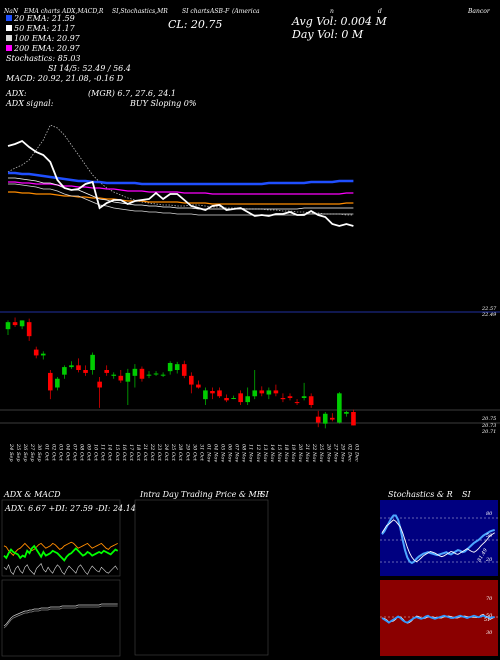 This screenshot has height=660, width=500. What do you see at coordinates (194, 453) in the screenshot?
I see `date-tick-label: 30 Oct` at bounding box center [194, 453].